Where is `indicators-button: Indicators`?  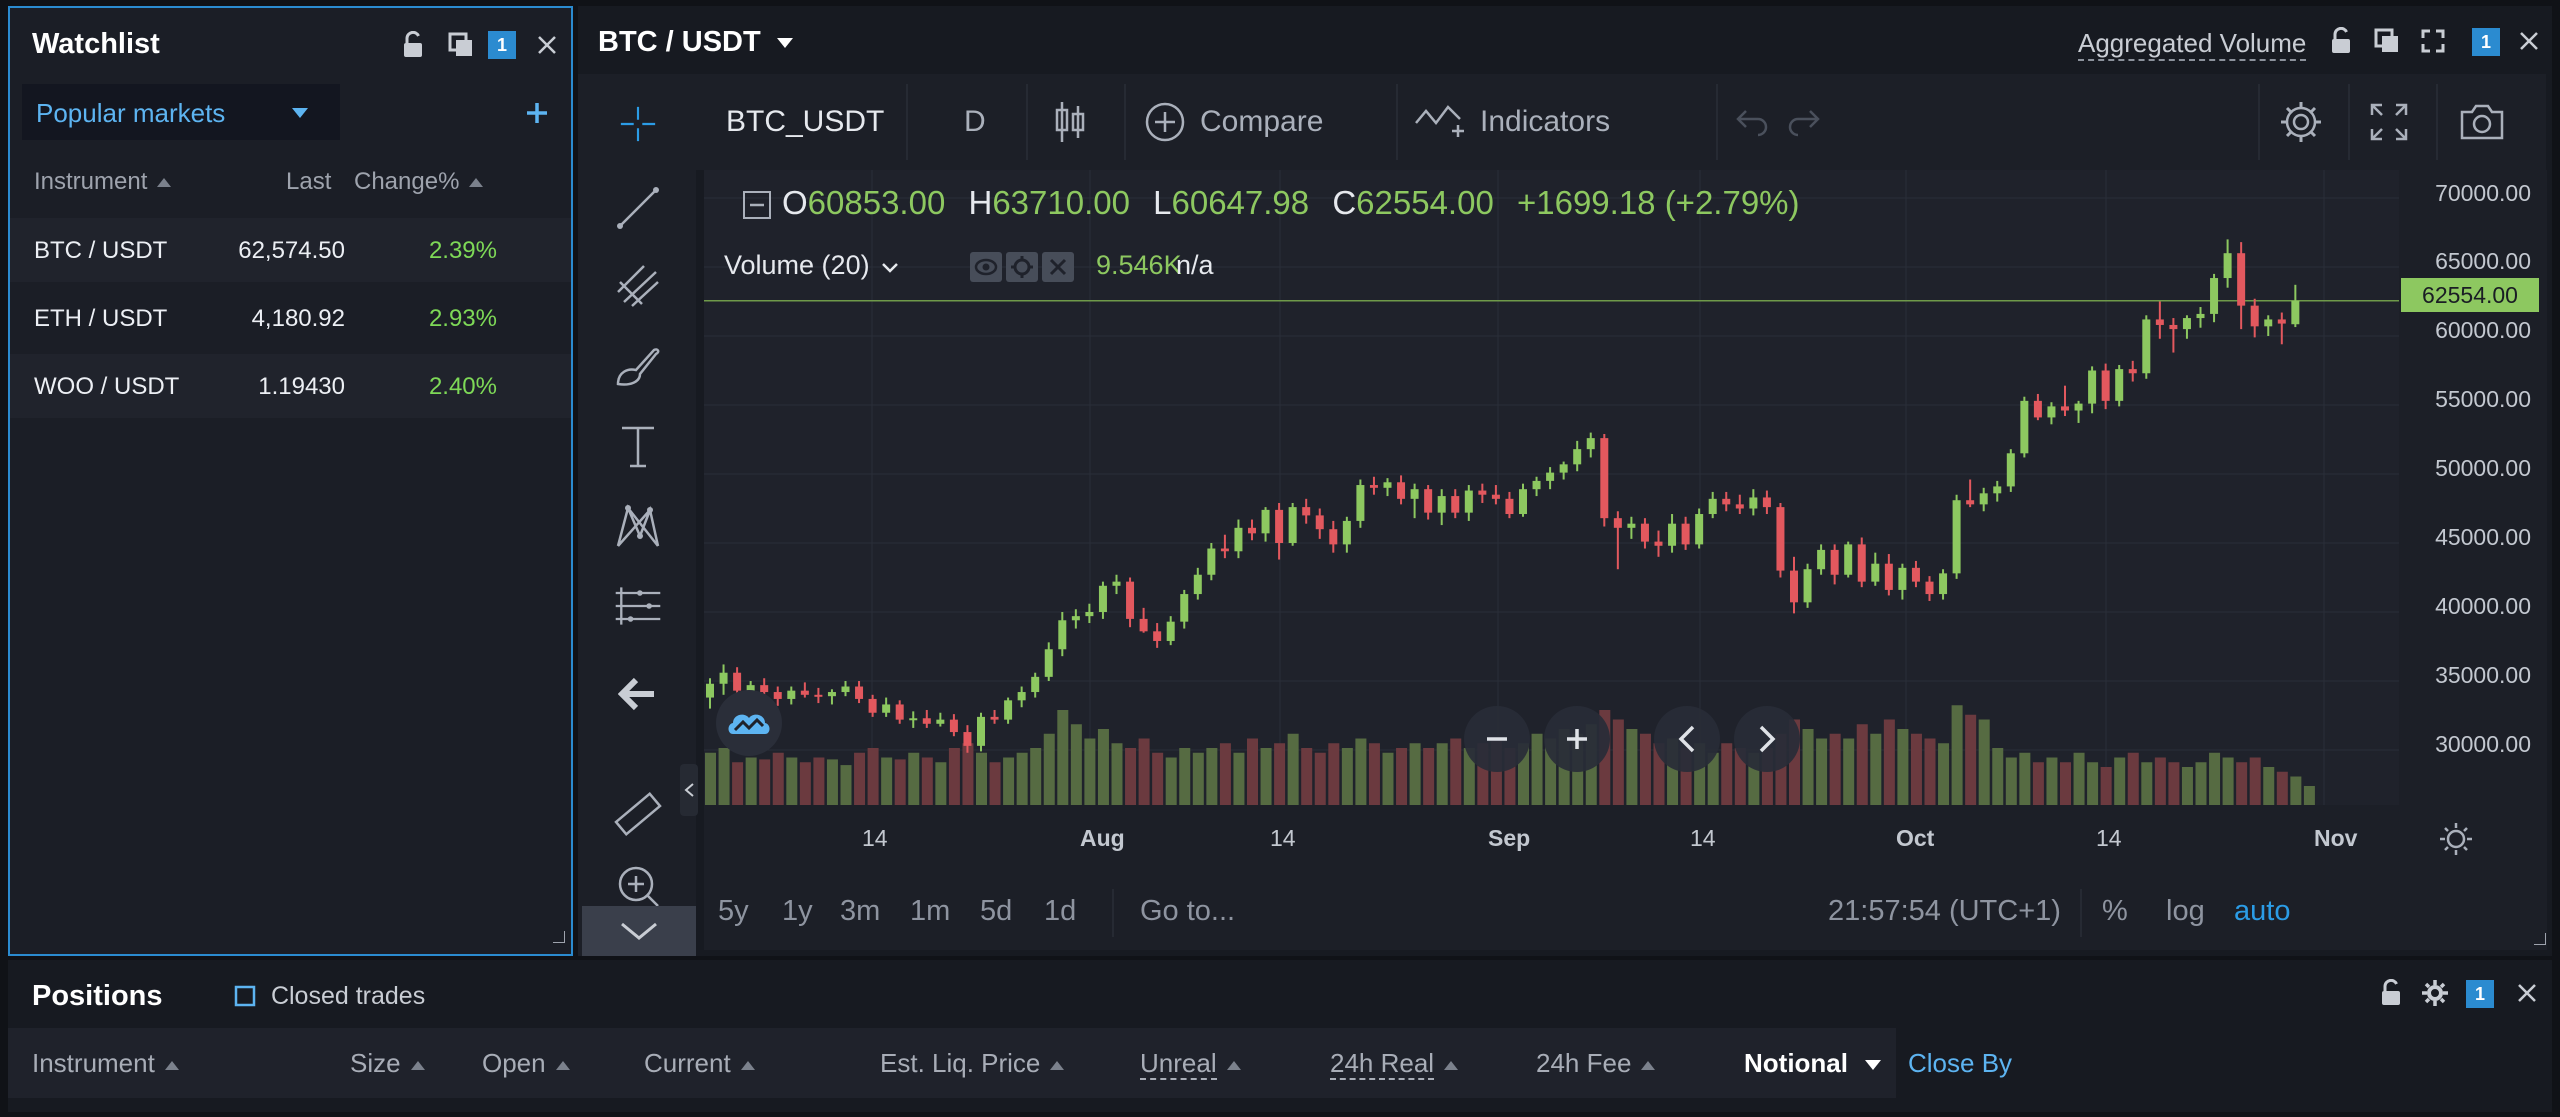 indicators-button: Indicators is located at coordinates (1512, 122).